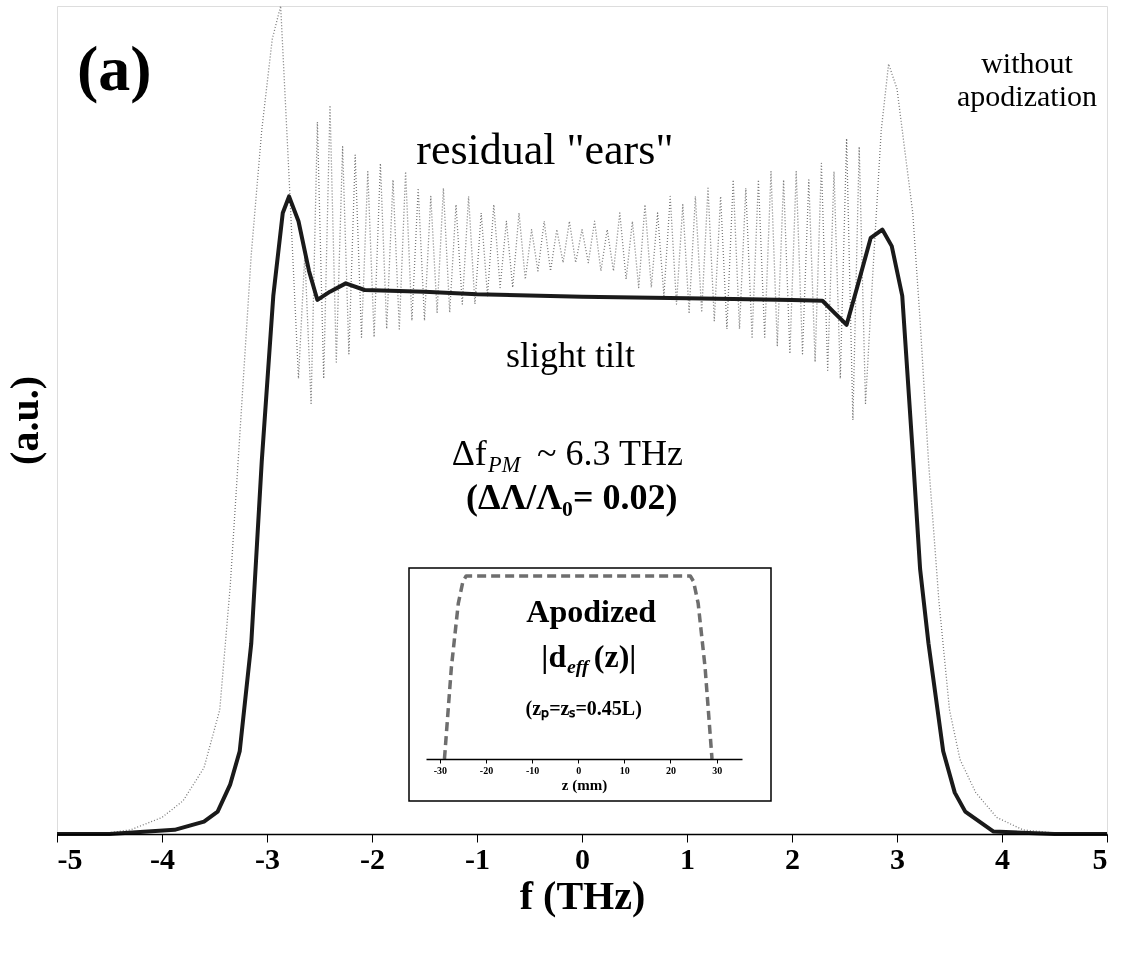 The height and width of the screenshot is (953, 1147). What do you see at coordinates (897, 858) in the screenshot?
I see `x-tick-label: 3` at bounding box center [897, 858].